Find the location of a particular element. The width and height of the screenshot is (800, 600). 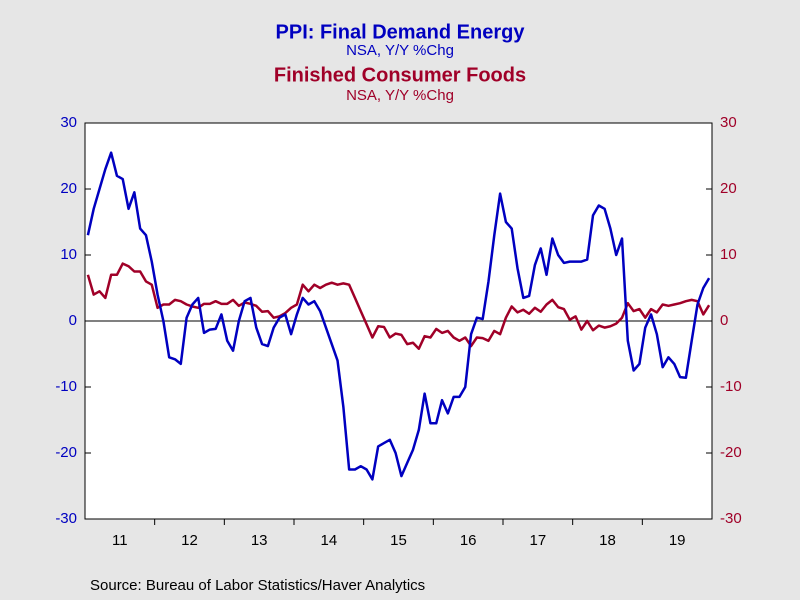

x-tick-label: 19 is located at coordinates (677, 540).